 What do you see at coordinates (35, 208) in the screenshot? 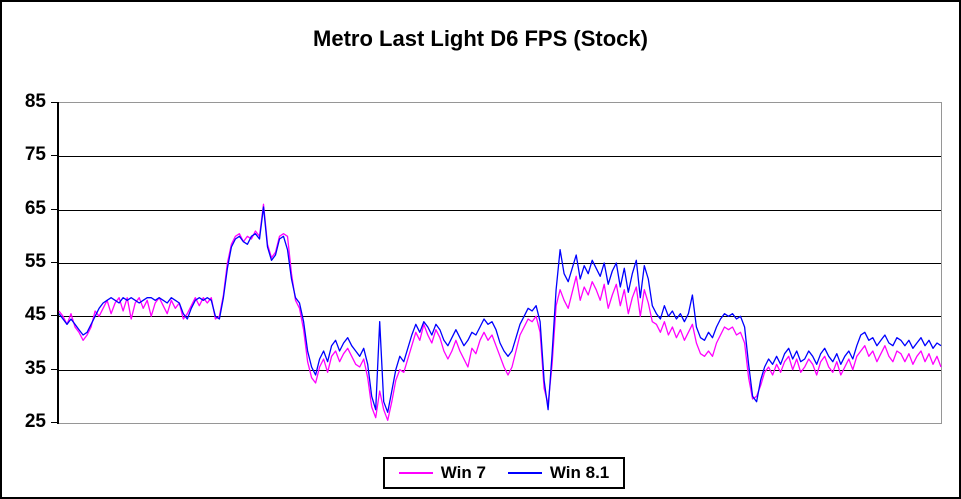
I see `y-tick-label-65: 65` at bounding box center [35, 208].